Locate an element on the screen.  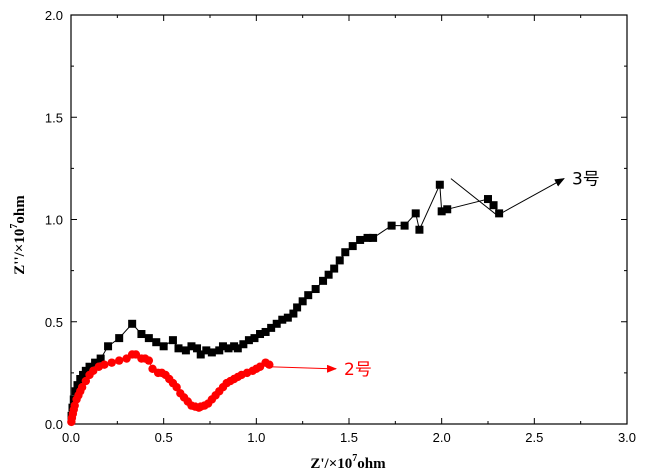
y-tick-label: 0.0 is located at coordinates (54, 424).